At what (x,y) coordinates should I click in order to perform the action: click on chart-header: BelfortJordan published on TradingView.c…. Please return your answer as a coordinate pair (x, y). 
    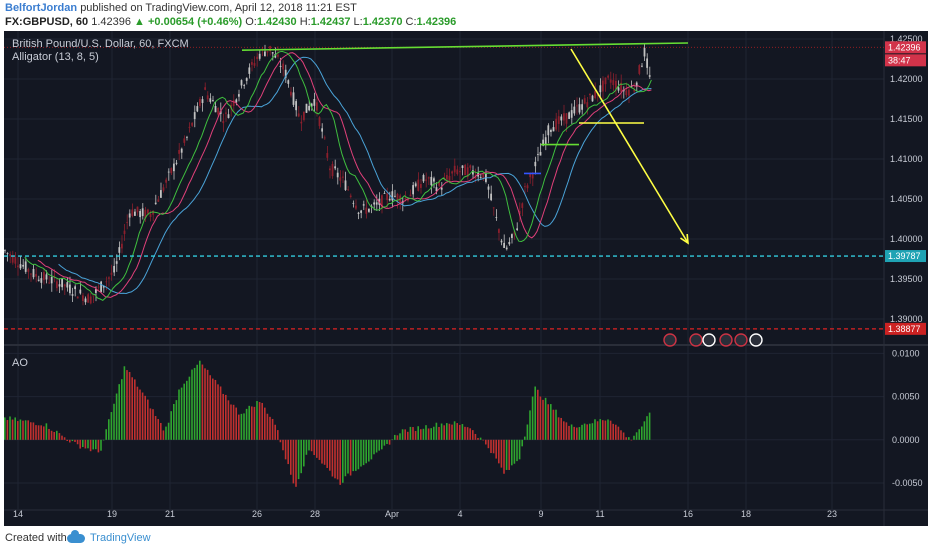
    Looking at the image, I should click on (466, 15).